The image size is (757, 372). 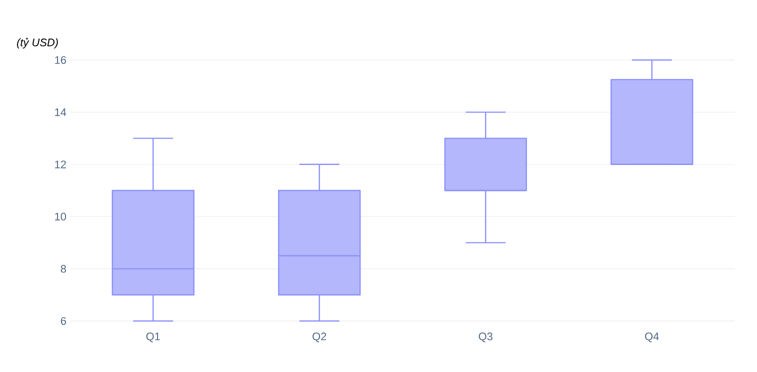 I want to click on x-tick-label: Q4, so click(x=652, y=337).